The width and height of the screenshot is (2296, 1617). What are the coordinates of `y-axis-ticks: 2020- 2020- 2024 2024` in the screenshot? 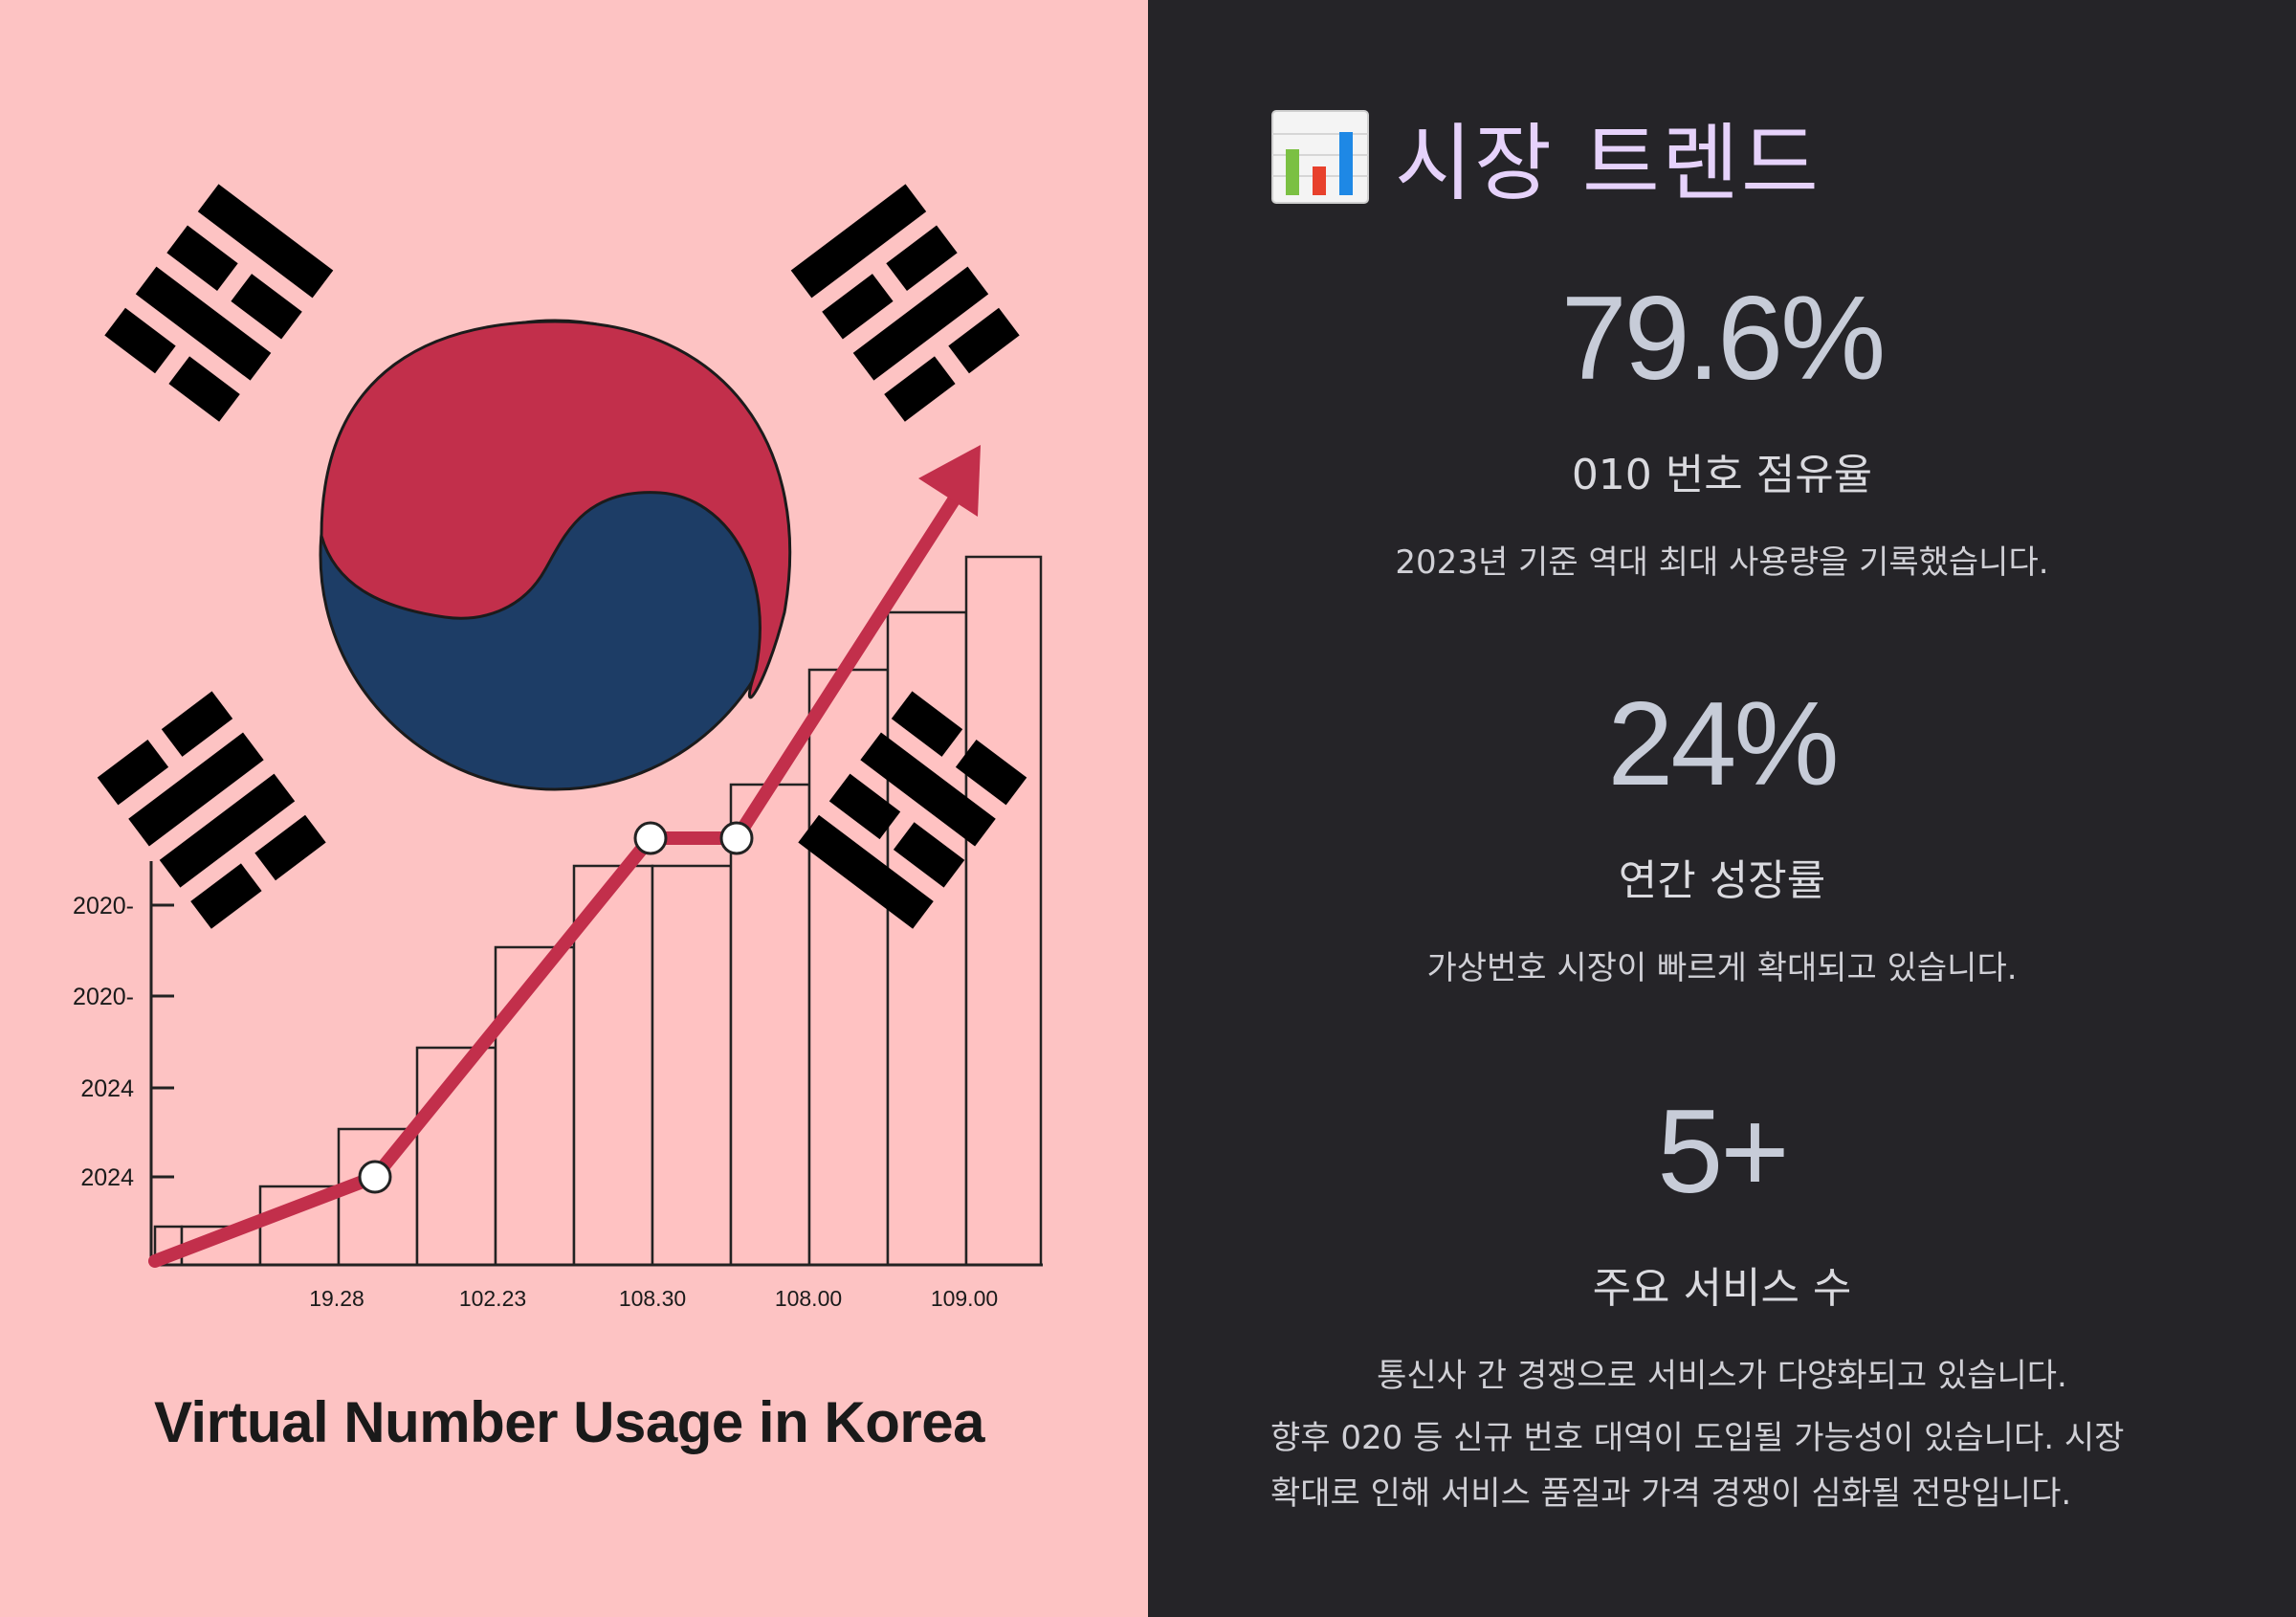 It's located at (124, 1042).